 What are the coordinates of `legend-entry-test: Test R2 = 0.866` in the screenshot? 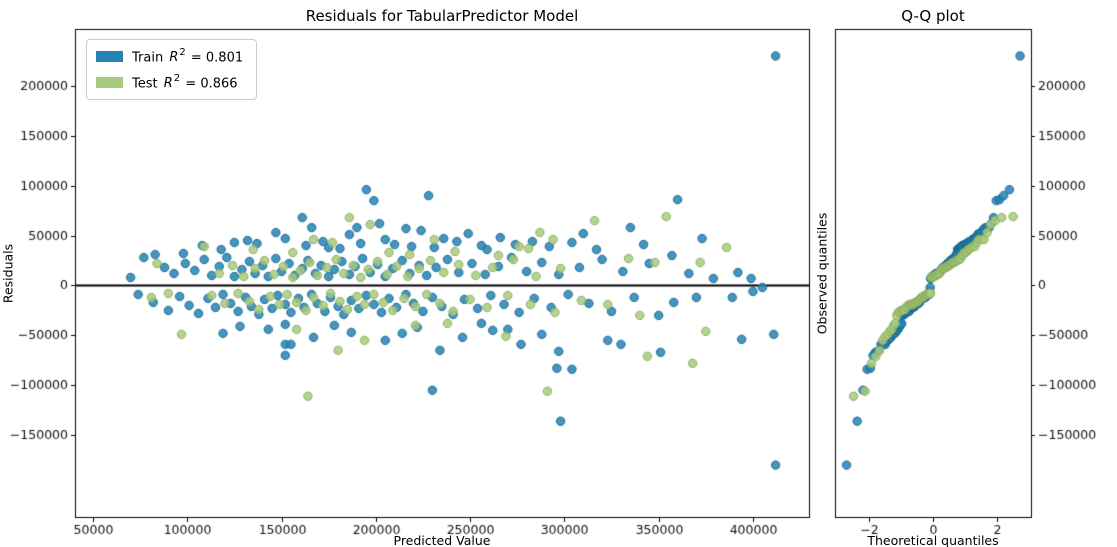 It's located at (169, 82).